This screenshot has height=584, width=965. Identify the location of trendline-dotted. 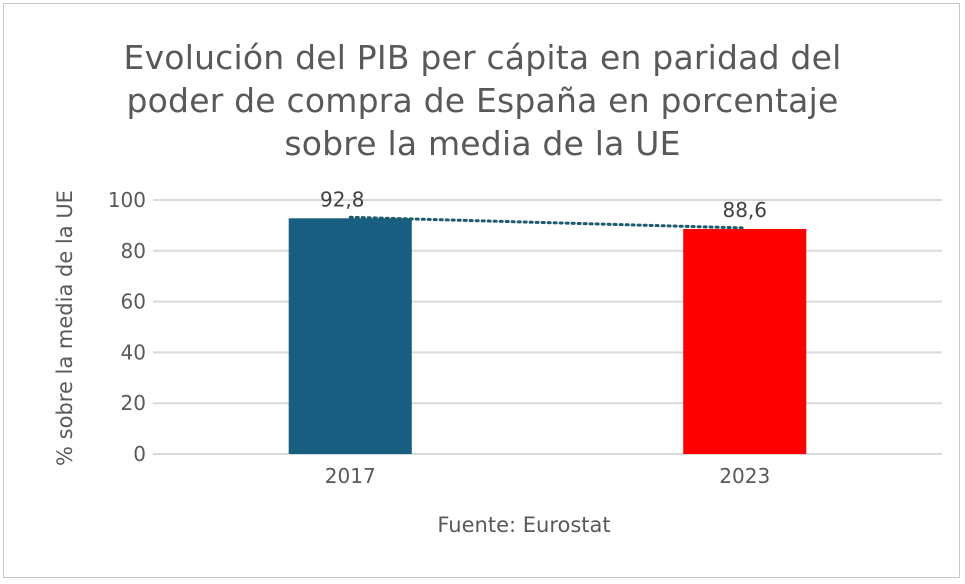
(547, 222).